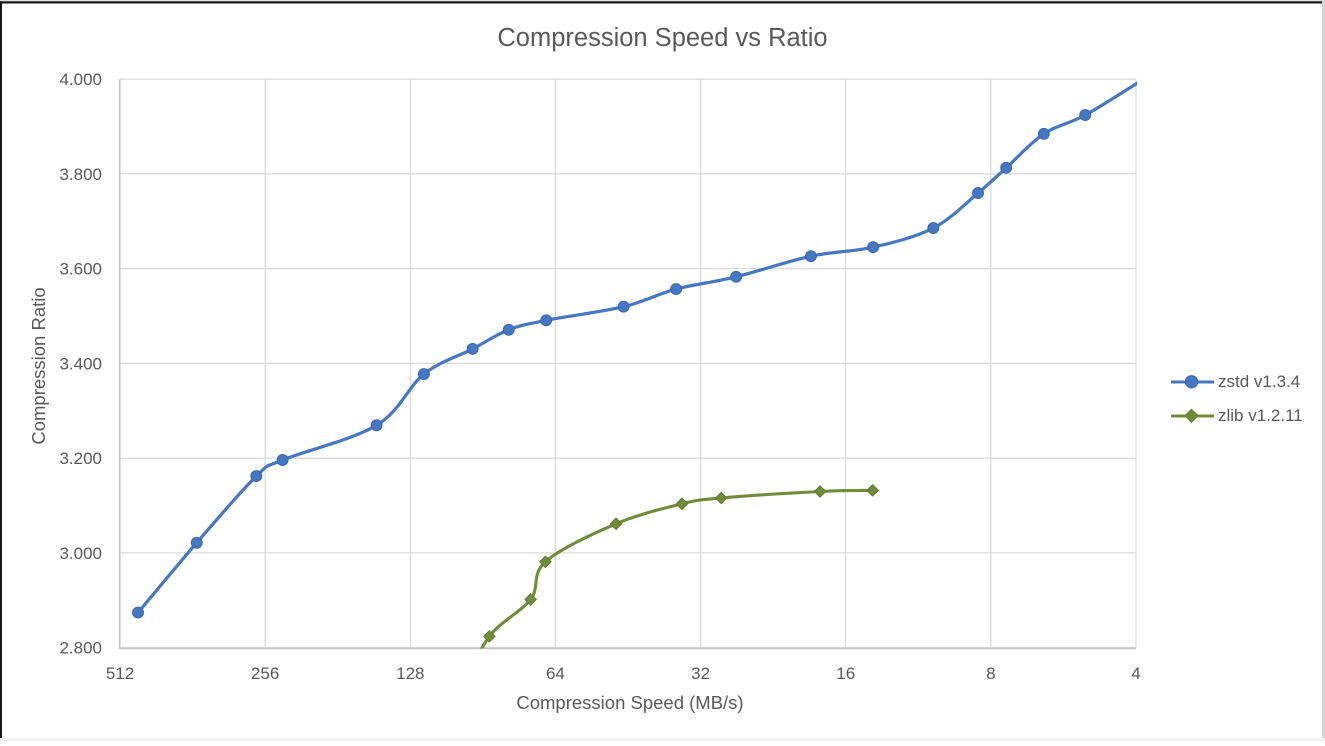 Image resolution: width=1325 pixels, height=746 pixels. What do you see at coordinates (80, 458) in the screenshot?
I see `svg-text: 3.200` at bounding box center [80, 458].